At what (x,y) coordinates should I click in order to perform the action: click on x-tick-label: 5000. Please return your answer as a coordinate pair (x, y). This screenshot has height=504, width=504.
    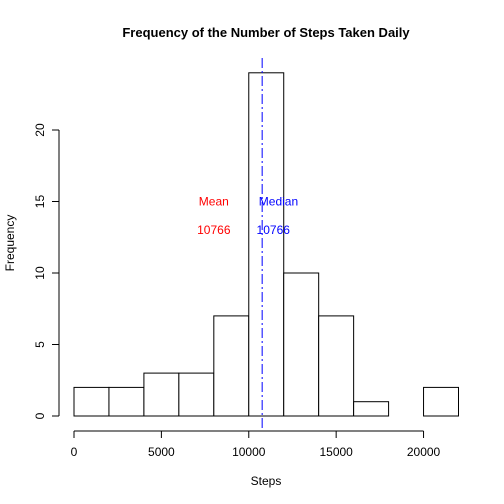
    Looking at the image, I should click on (161, 452).